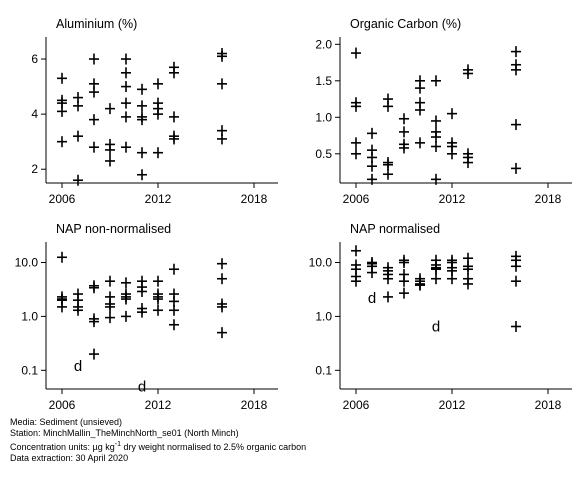 This screenshot has height=480, width=580. I want to click on panel-title: NAP non-normalised, so click(113, 229).